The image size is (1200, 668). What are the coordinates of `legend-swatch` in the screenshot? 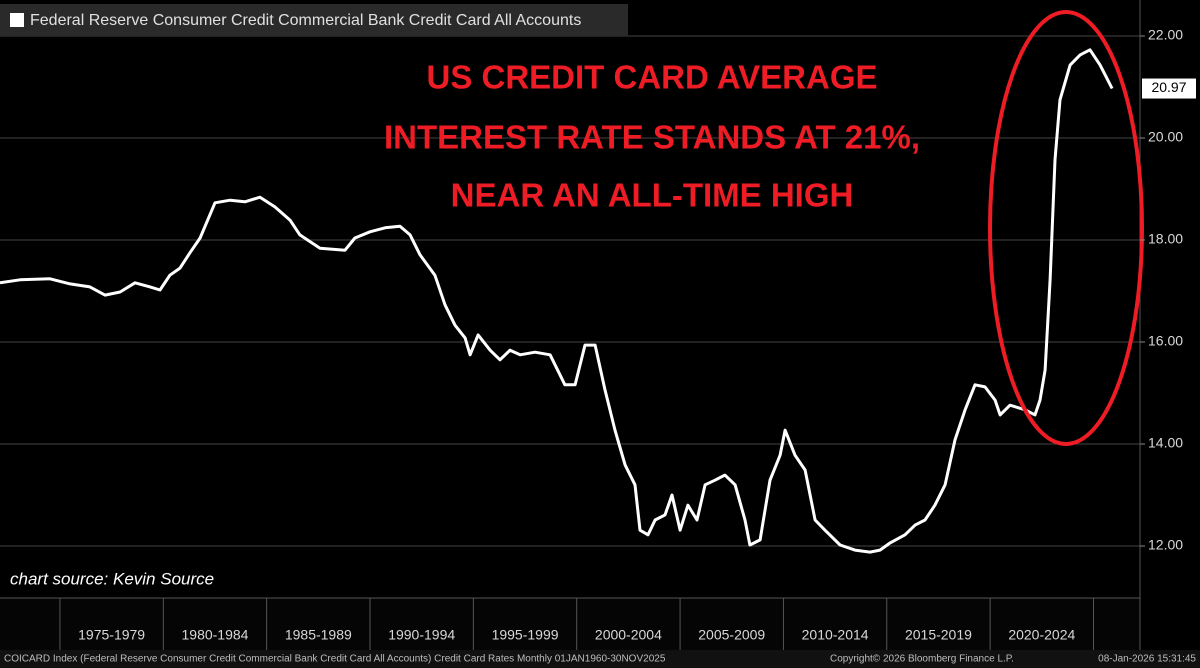 It's located at (17, 20).